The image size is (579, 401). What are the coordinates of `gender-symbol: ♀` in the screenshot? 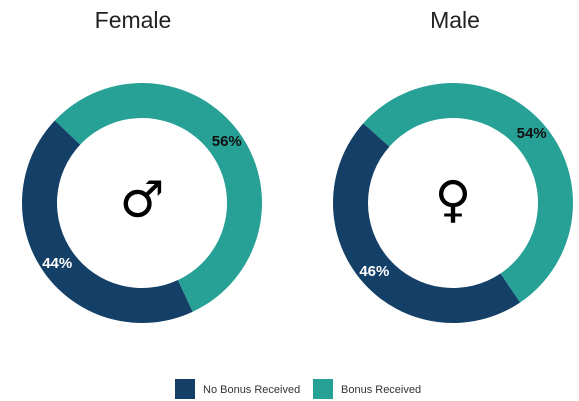 It's located at (453, 200).